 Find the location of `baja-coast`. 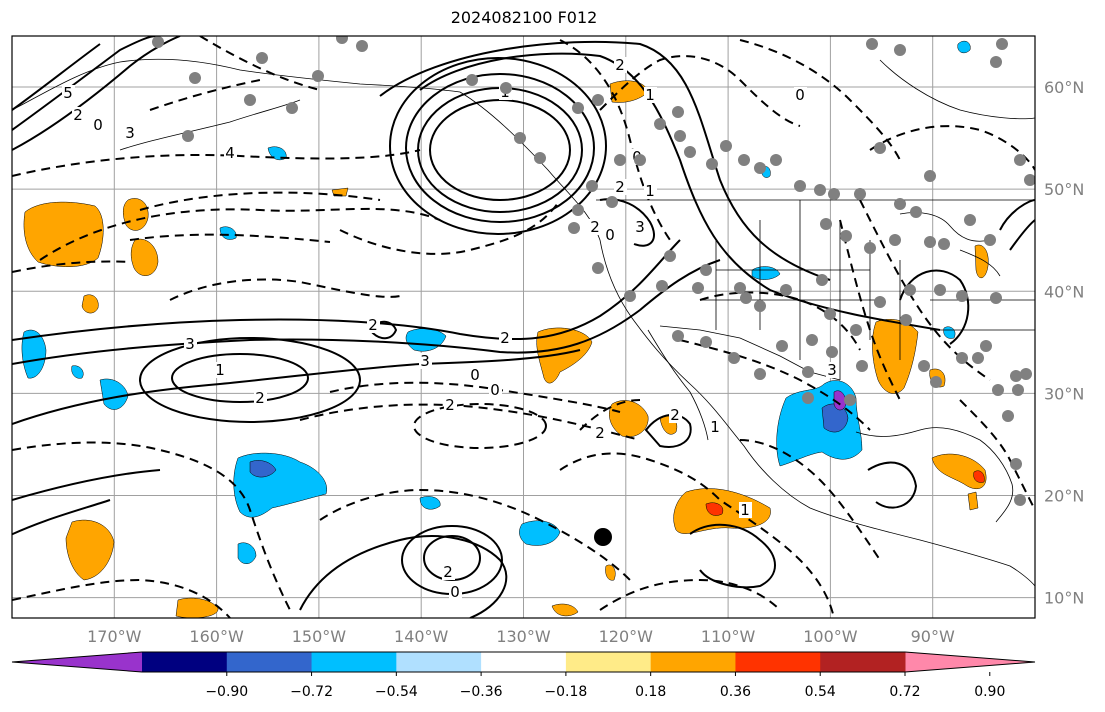

baja-coast is located at coordinates (678, 385).